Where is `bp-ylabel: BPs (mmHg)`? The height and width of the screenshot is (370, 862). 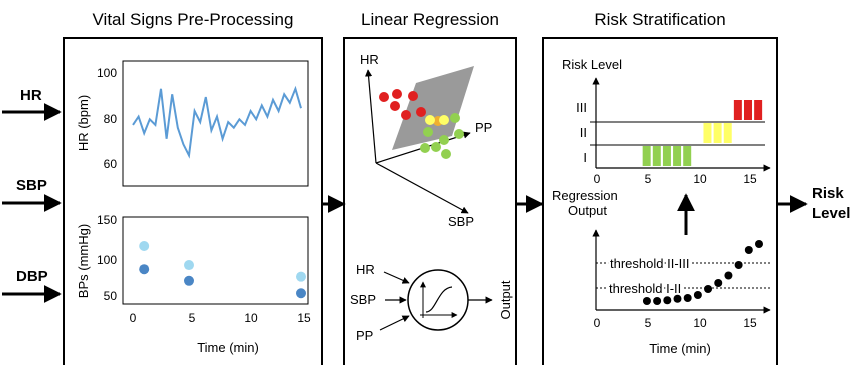
bp-ylabel: BPs (mmHg) is located at coordinates (83, 261).